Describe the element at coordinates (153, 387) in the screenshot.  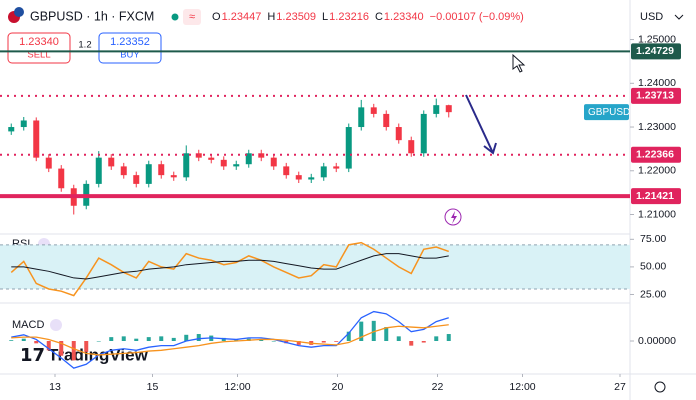
I see `x-tick-label: 15` at that location.